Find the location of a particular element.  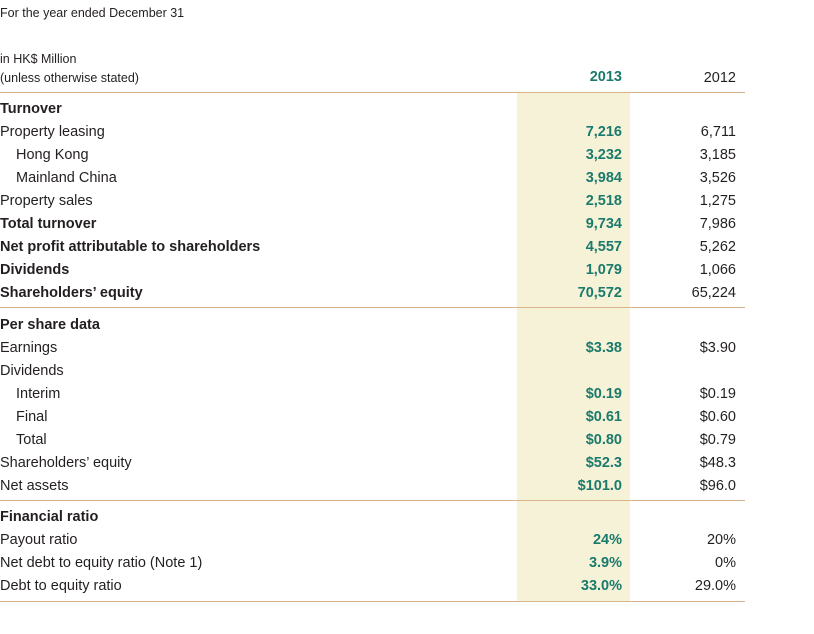

section-heading: Financial ratio is located at coordinates (49, 517).